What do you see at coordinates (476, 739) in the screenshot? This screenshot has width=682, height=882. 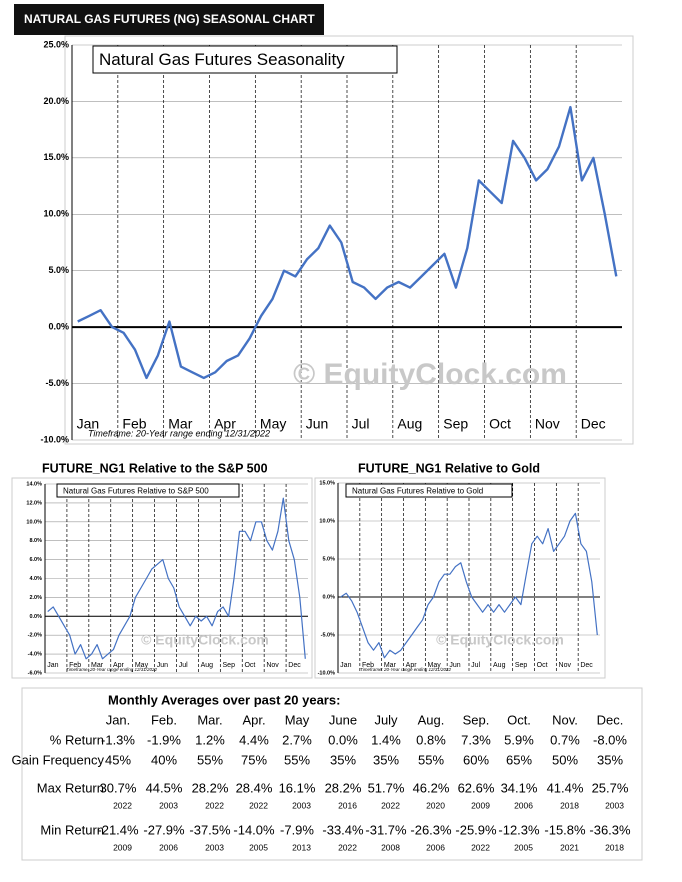 I see `cell: 7.3%` at bounding box center [476, 739].